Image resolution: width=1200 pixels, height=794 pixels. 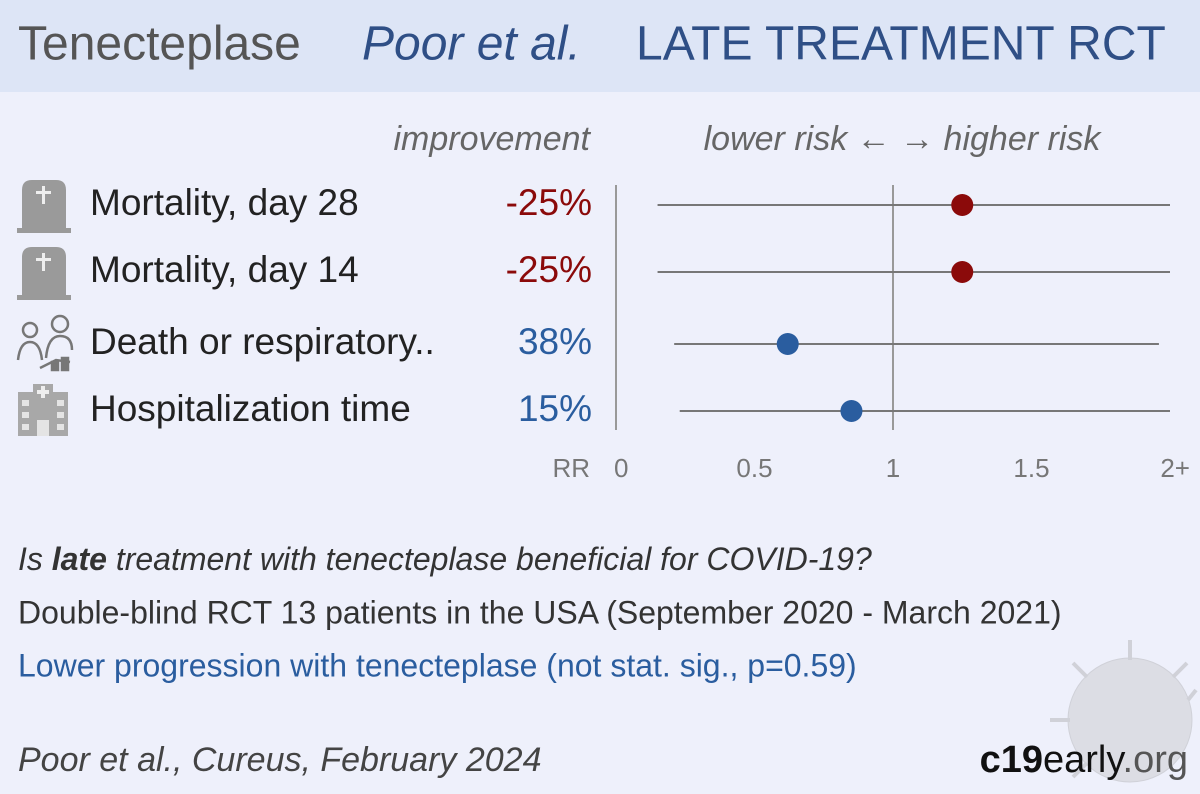 What do you see at coordinates (79, 559) in the screenshot?
I see `question-bold: late` at bounding box center [79, 559].